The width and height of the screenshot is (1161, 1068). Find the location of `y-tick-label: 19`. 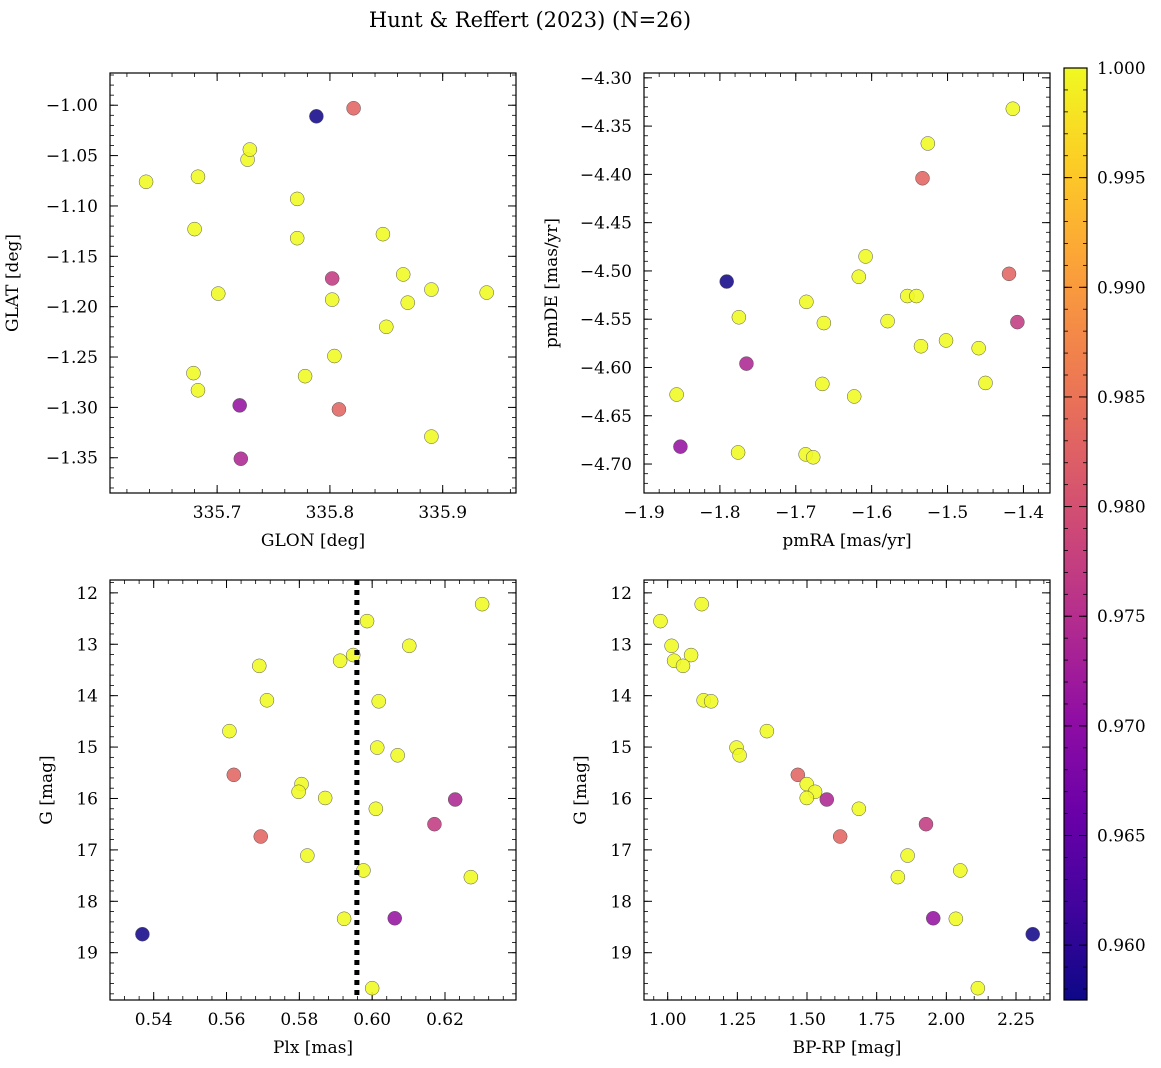

y-tick-label: 19 is located at coordinates (87, 954).